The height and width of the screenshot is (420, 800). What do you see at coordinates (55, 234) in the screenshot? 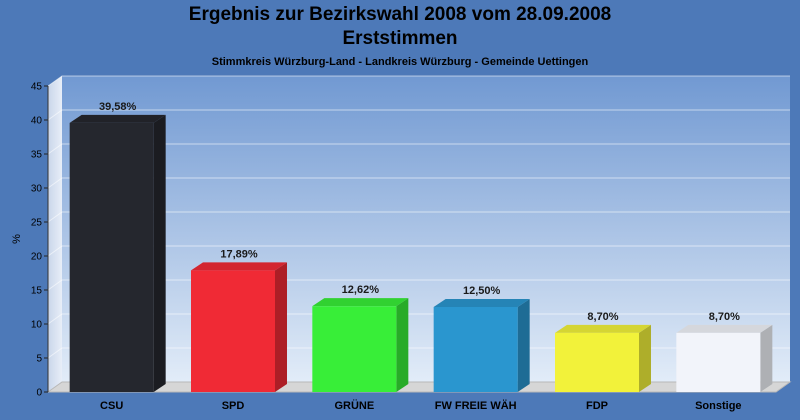
I see `plot-left-wall` at bounding box center [55, 234].